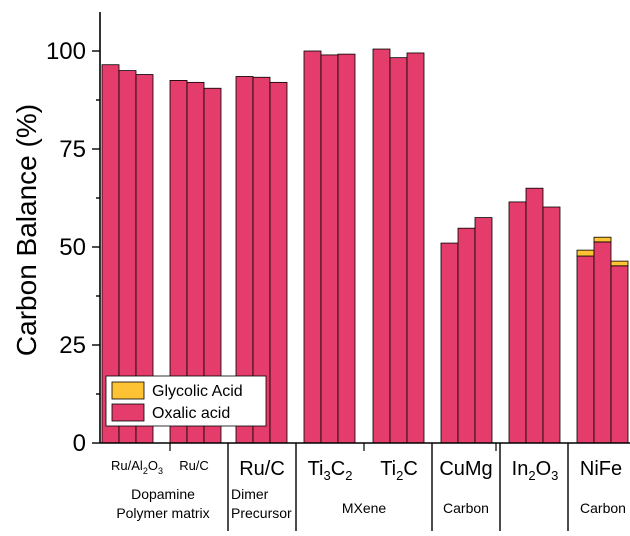 This screenshot has height=536, width=630. I want to click on y-tick-label: 50, so click(72, 247).